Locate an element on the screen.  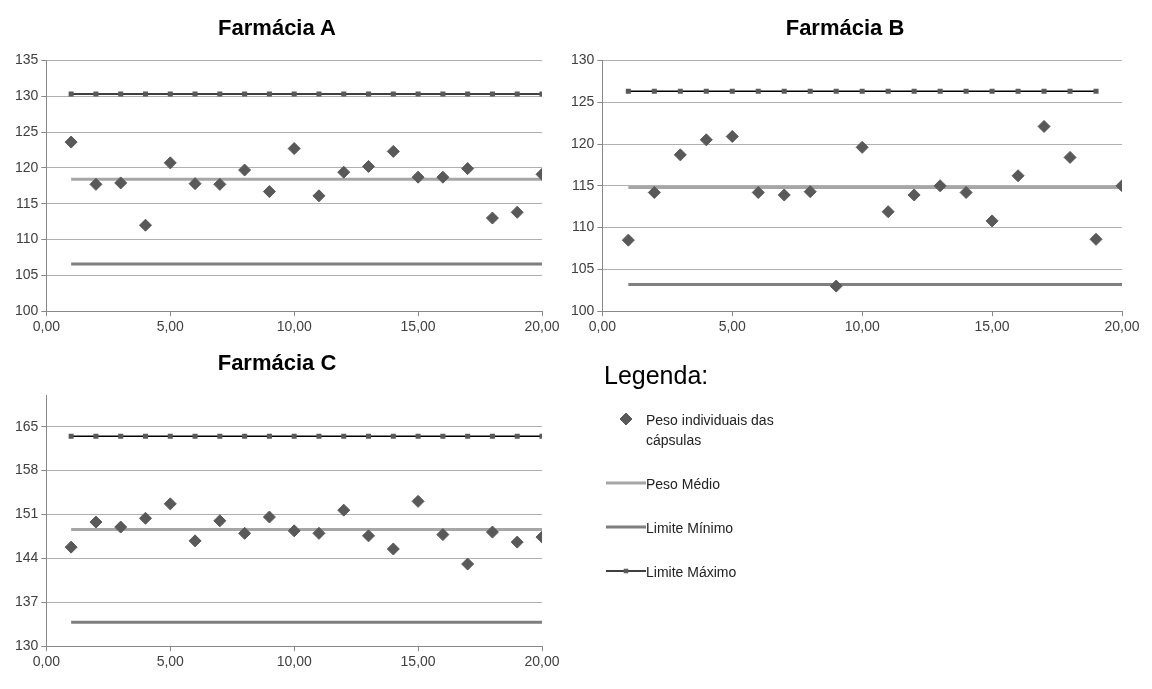
y-tick-label: 165 is located at coordinates (27, 425).